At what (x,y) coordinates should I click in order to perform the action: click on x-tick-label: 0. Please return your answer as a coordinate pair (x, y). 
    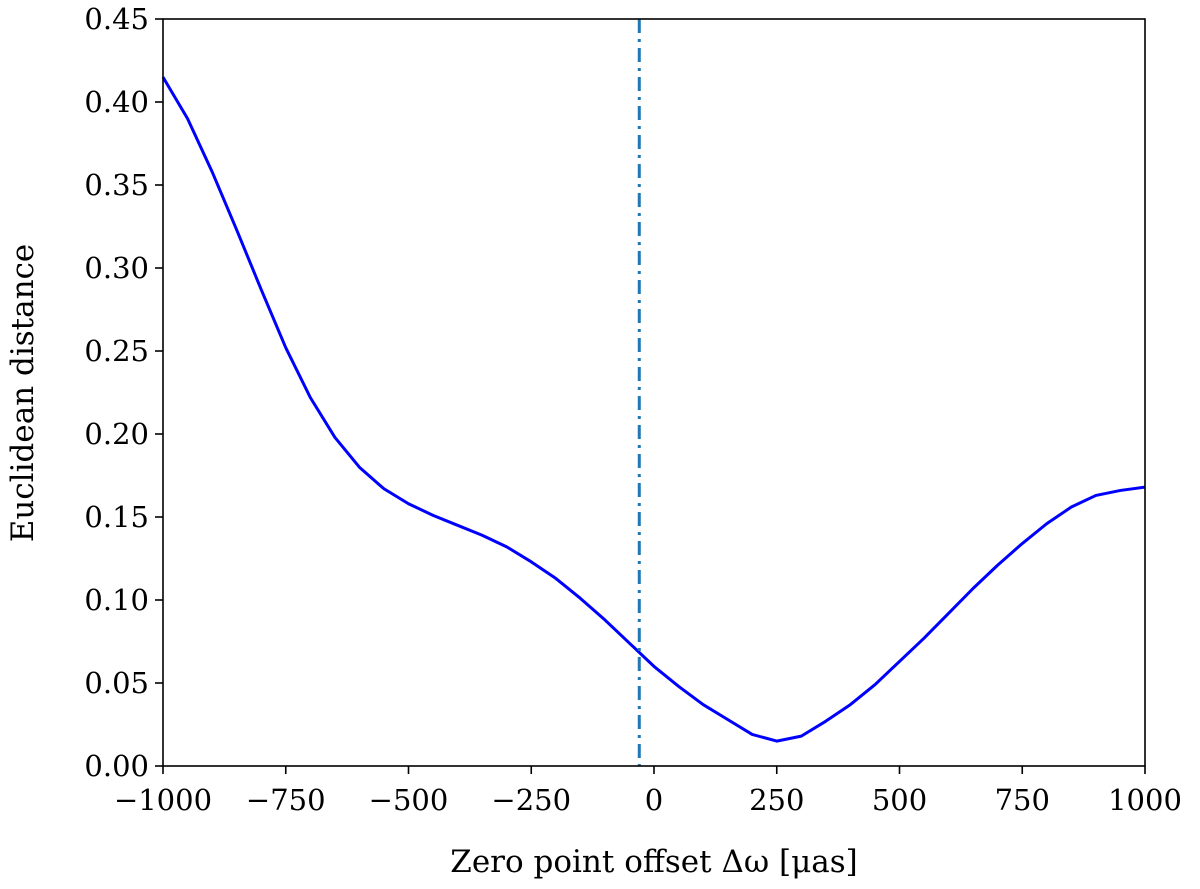
    Looking at the image, I should click on (654, 800).